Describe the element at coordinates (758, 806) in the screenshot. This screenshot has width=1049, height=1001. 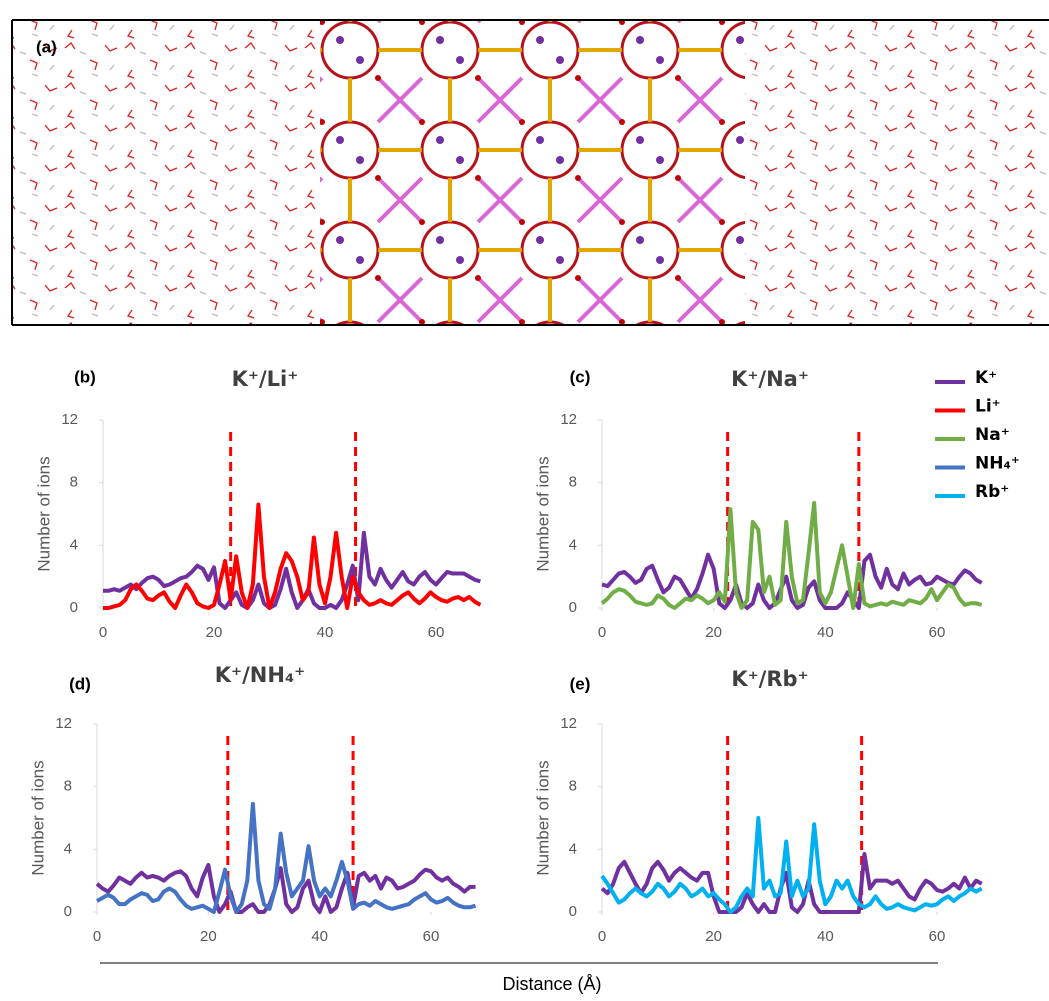
I see `chart: (e) K⁺/Rb⁺ Number of ions 0 4 8 12 0 20 40 60` at that location.